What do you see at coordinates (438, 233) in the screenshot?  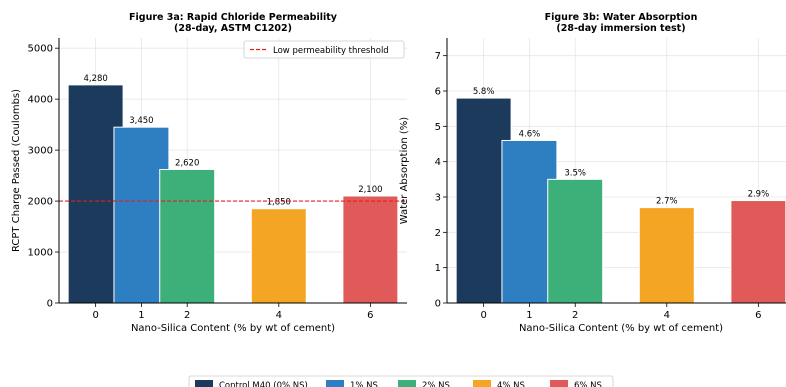 I see `y-tick-label: 2` at bounding box center [438, 233].